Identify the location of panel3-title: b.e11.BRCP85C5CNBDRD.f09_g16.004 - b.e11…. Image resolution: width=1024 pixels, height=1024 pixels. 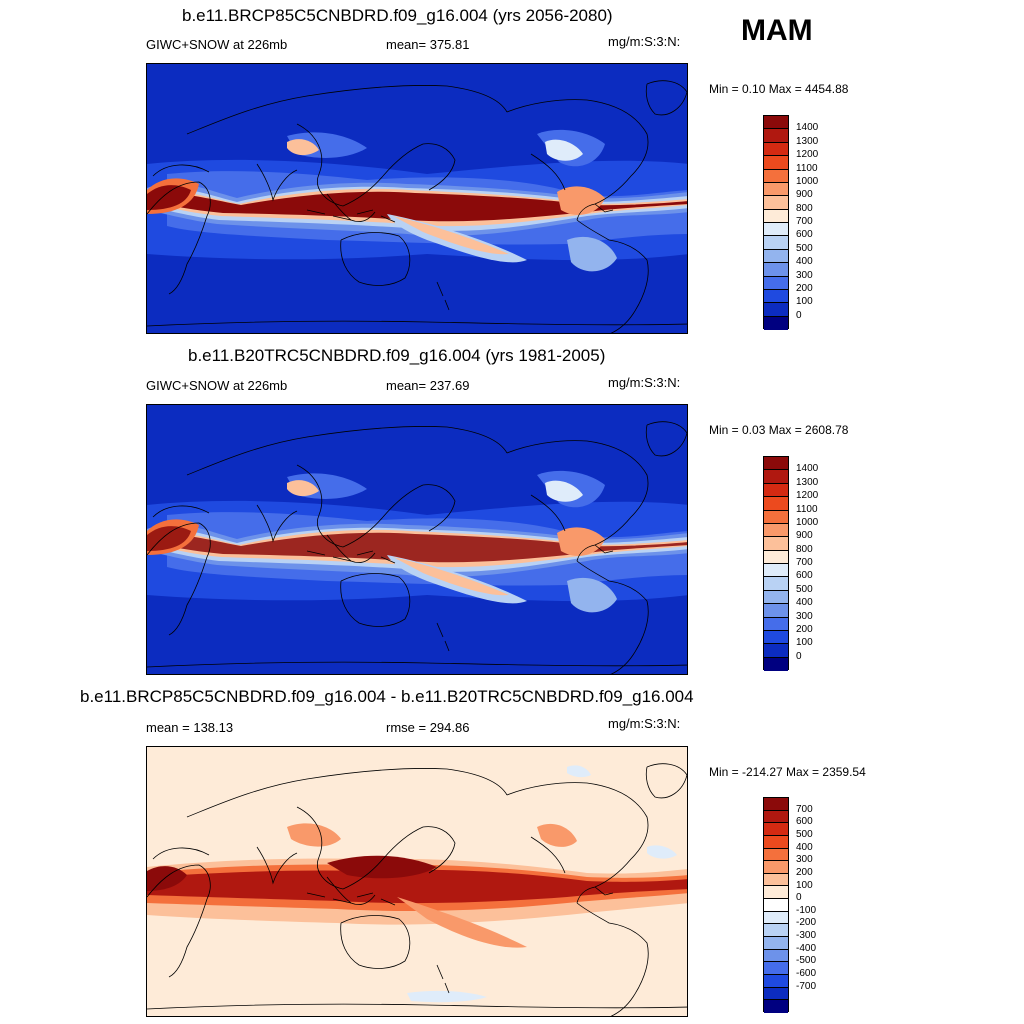
(387, 696).